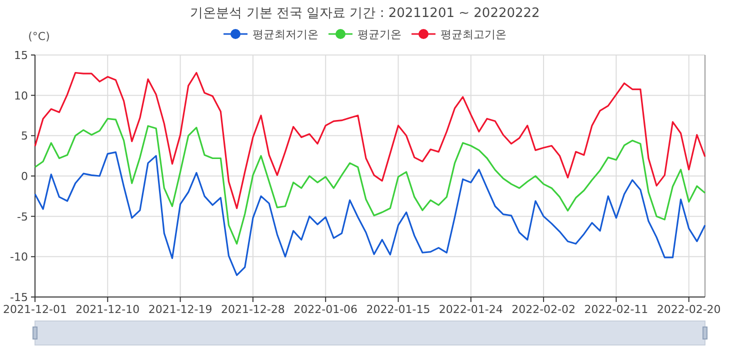 This screenshot has width=730, height=350. What do you see at coordinates (21, 95) in the screenshot?
I see `y-tick-label: 10` at bounding box center [21, 95].